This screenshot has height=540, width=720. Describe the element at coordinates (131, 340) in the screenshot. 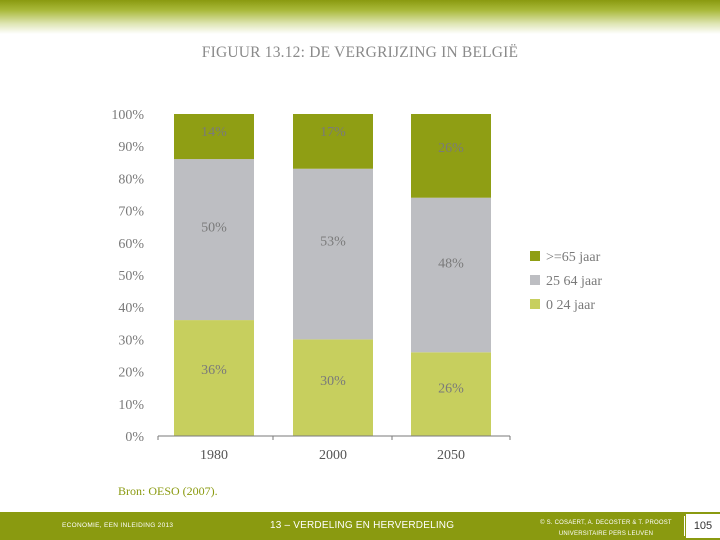

I see `y-tick-label: 30%` at that location.